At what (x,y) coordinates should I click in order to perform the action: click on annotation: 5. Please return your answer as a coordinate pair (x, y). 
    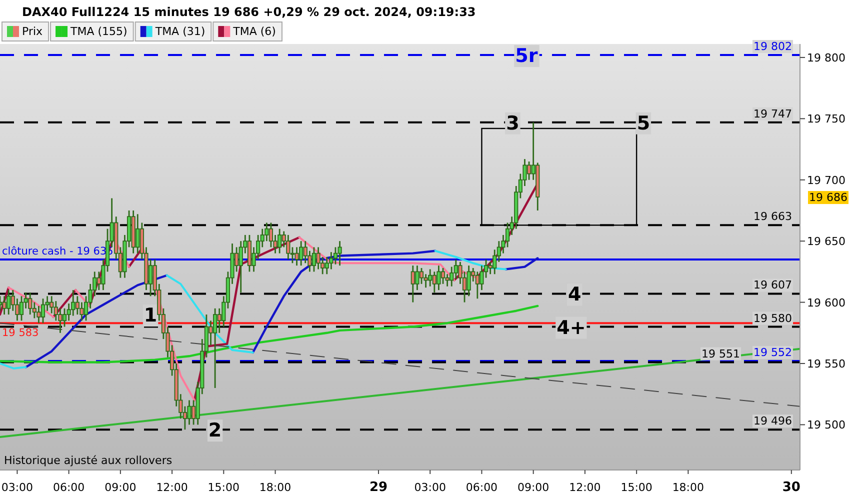
    Looking at the image, I should click on (643, 123).